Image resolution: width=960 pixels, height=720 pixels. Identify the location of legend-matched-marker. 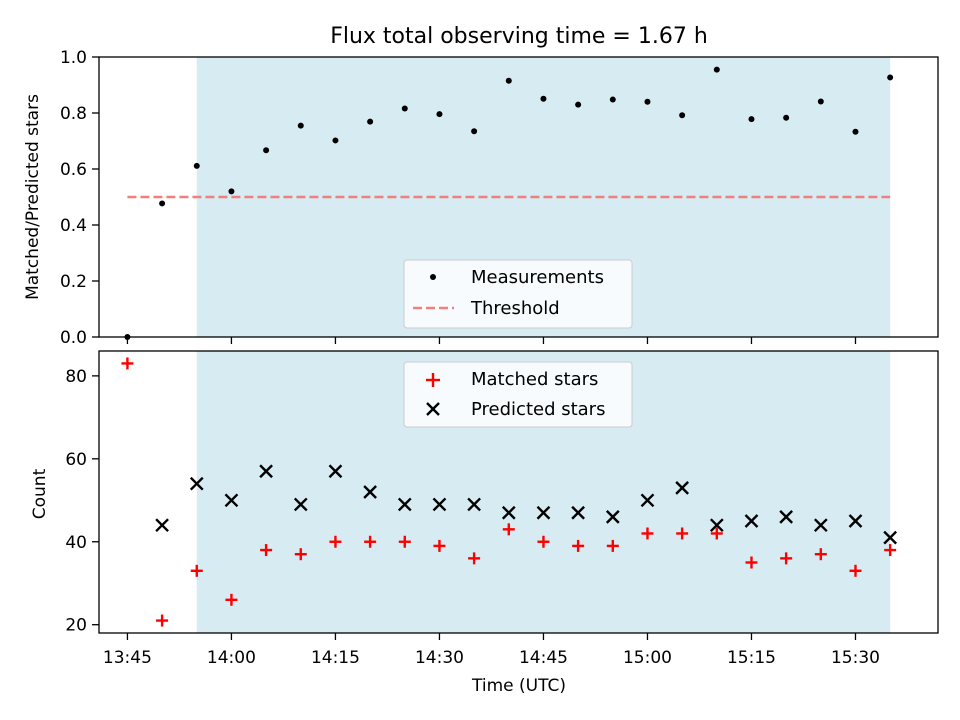
(433, 380).